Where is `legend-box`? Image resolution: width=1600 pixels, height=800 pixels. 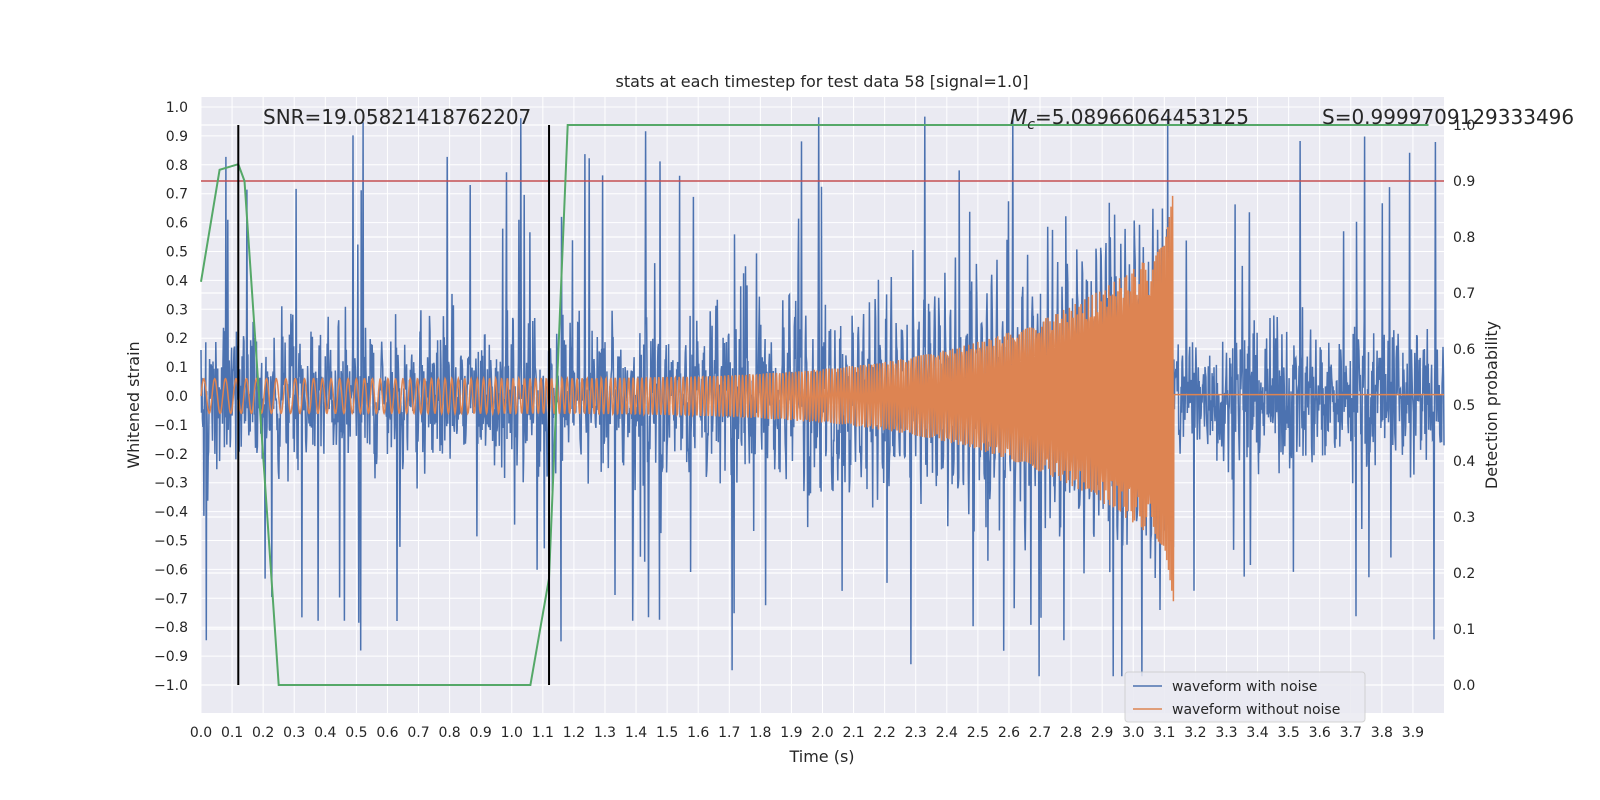 legend-box is located at coordinates (1245, 697).